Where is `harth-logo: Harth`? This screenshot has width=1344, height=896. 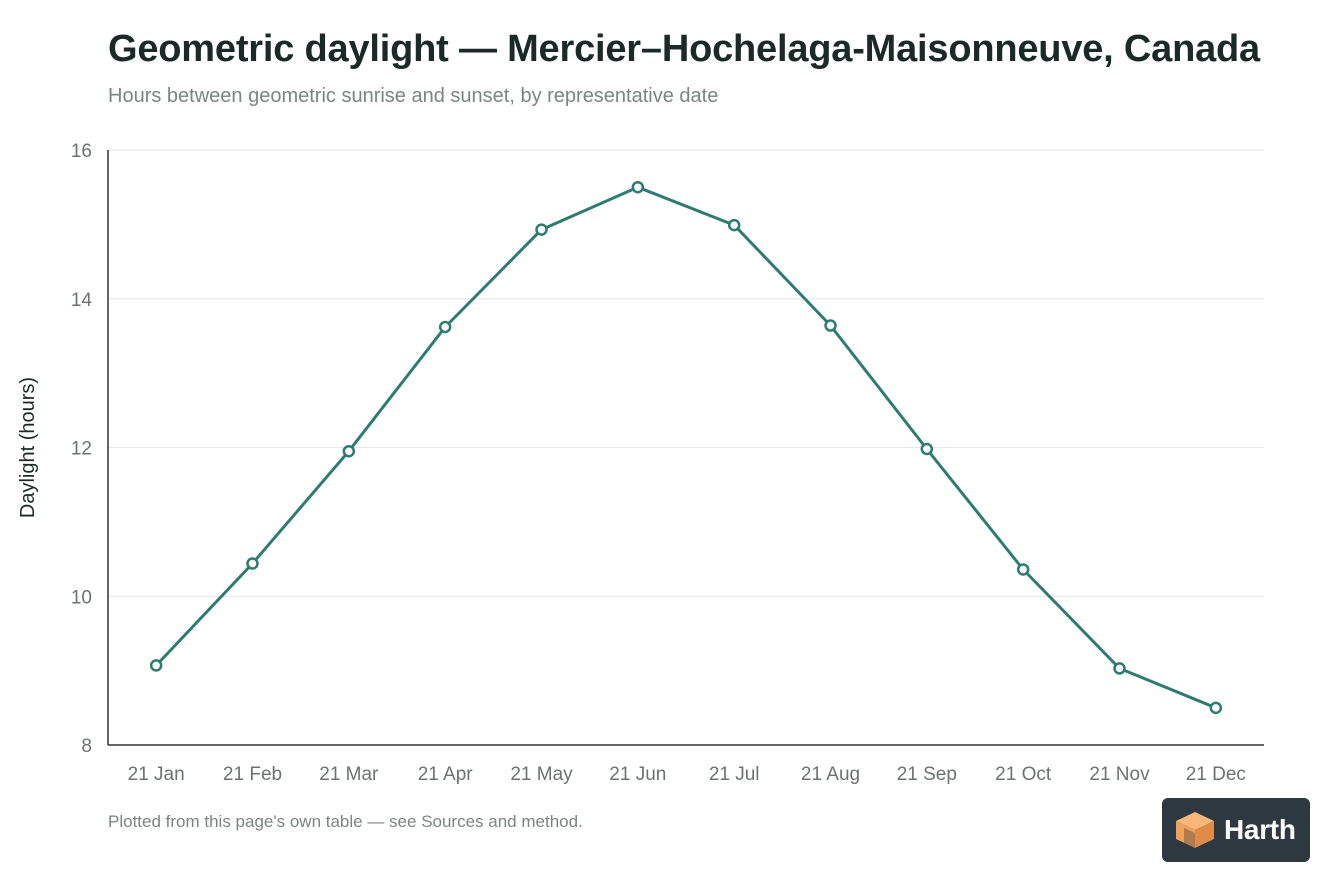
harth-logo: Harth is located at coordinates (1236, 830).